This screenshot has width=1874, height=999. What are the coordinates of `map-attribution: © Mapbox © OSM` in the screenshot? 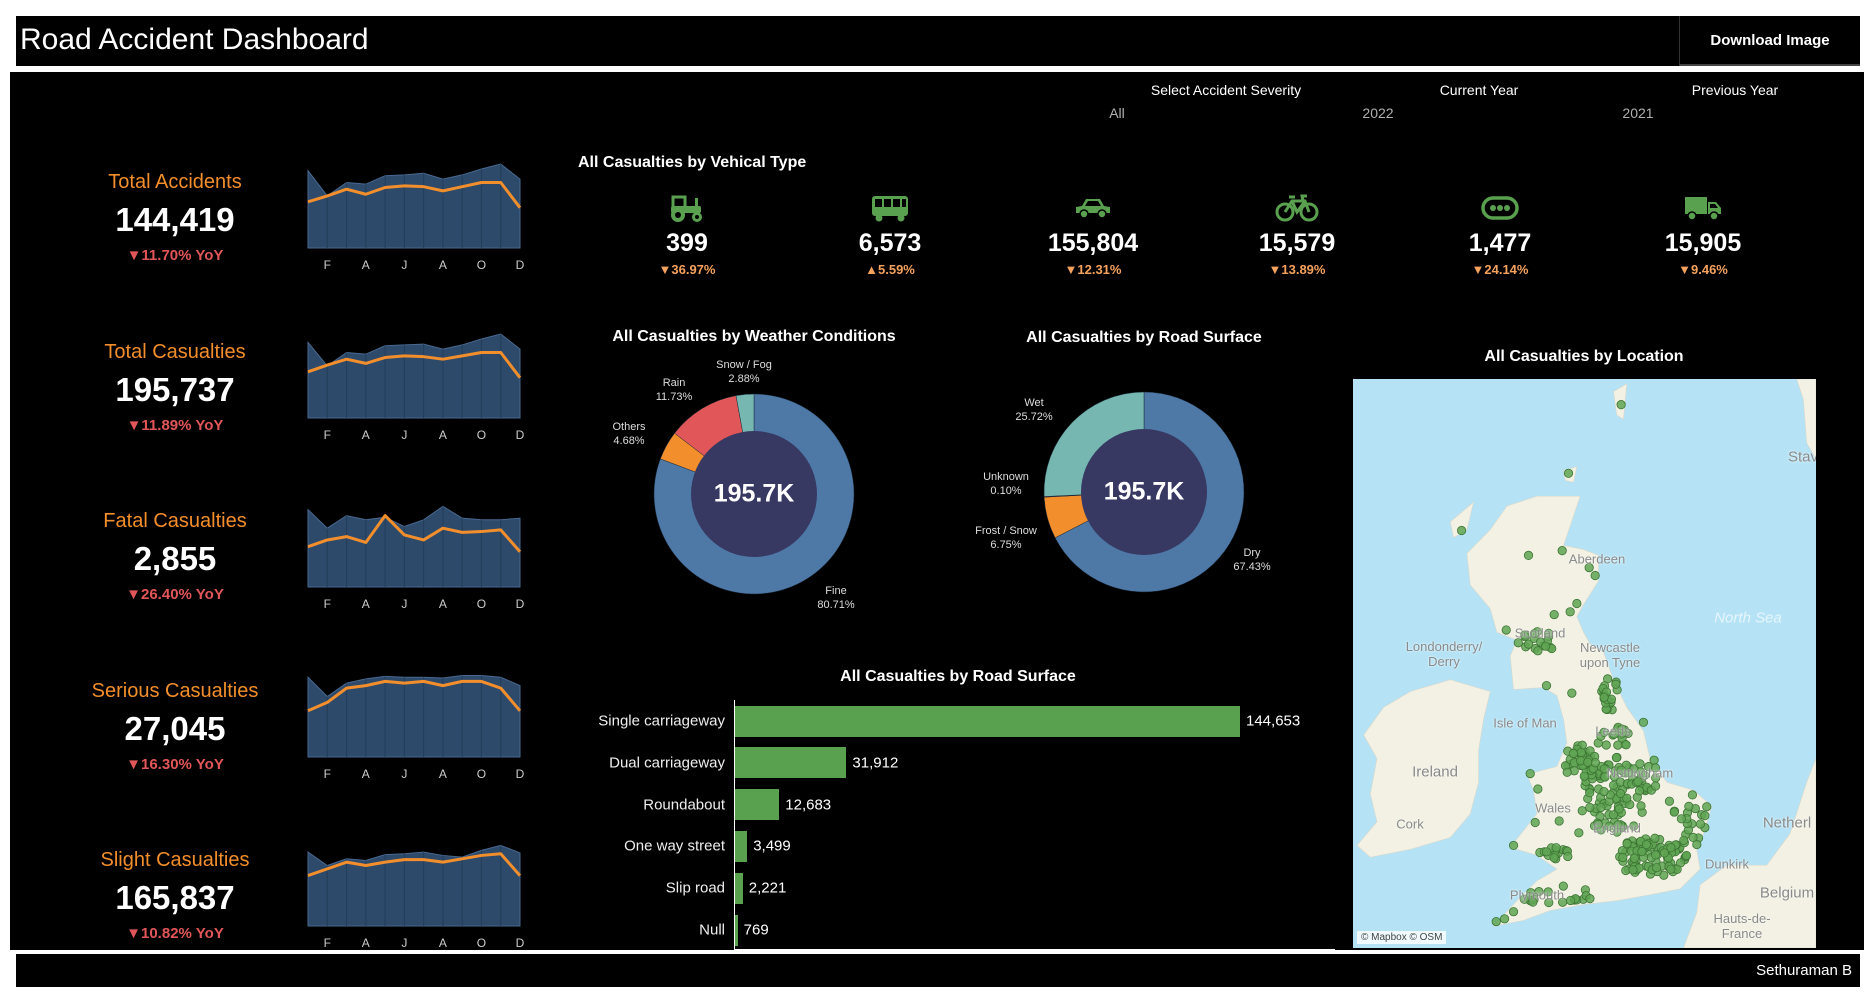 It's located at (1402, 937).